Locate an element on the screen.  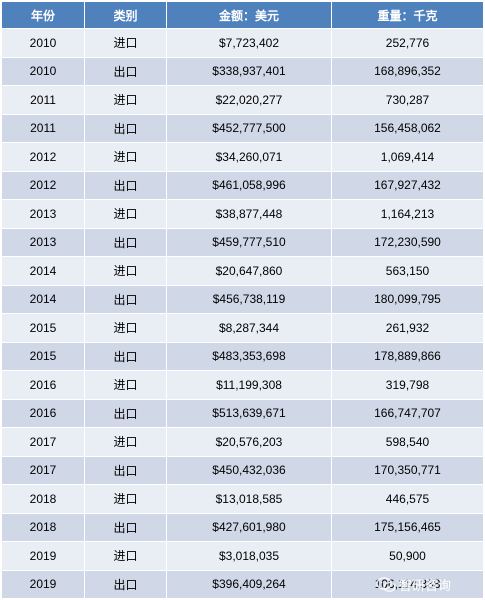
header-amount-usd: 金额：美元 is located at coordinates (249, 15).